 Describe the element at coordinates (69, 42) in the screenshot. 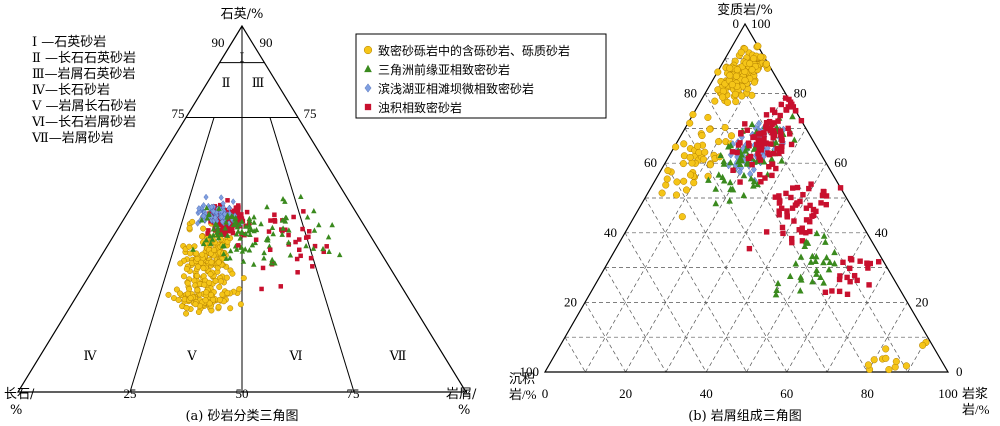

I see `class-key-1: Ⅰ —石英砂岩` at that location.